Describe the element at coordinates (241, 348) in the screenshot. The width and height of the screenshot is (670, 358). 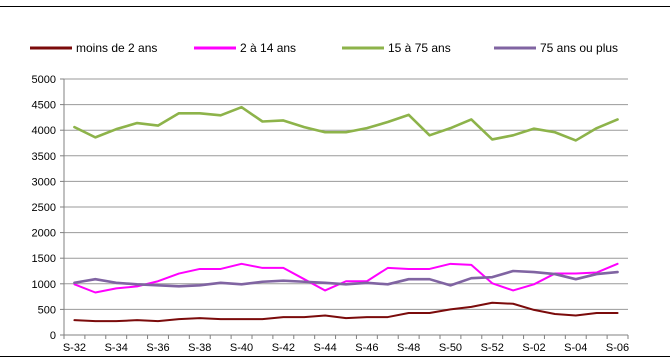
I see `x-tick-label: S-40` at that location.